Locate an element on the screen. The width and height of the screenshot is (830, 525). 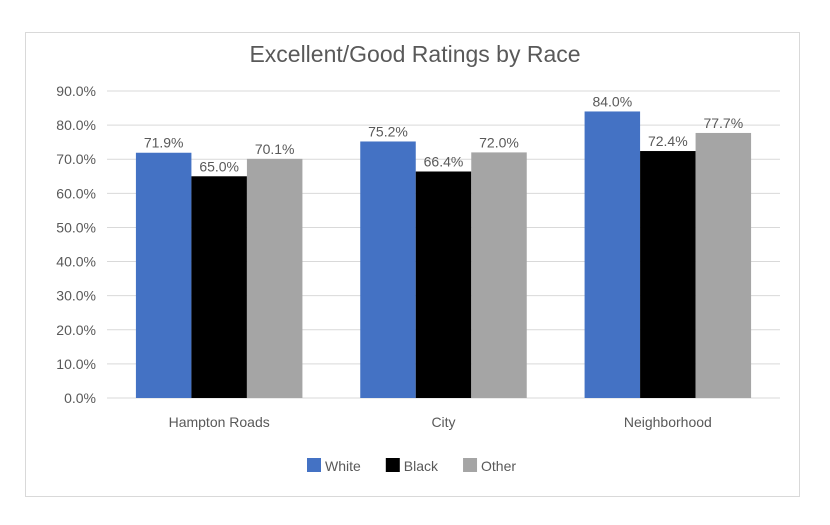
legend-swatch-white is located at coordinates (314, 465).